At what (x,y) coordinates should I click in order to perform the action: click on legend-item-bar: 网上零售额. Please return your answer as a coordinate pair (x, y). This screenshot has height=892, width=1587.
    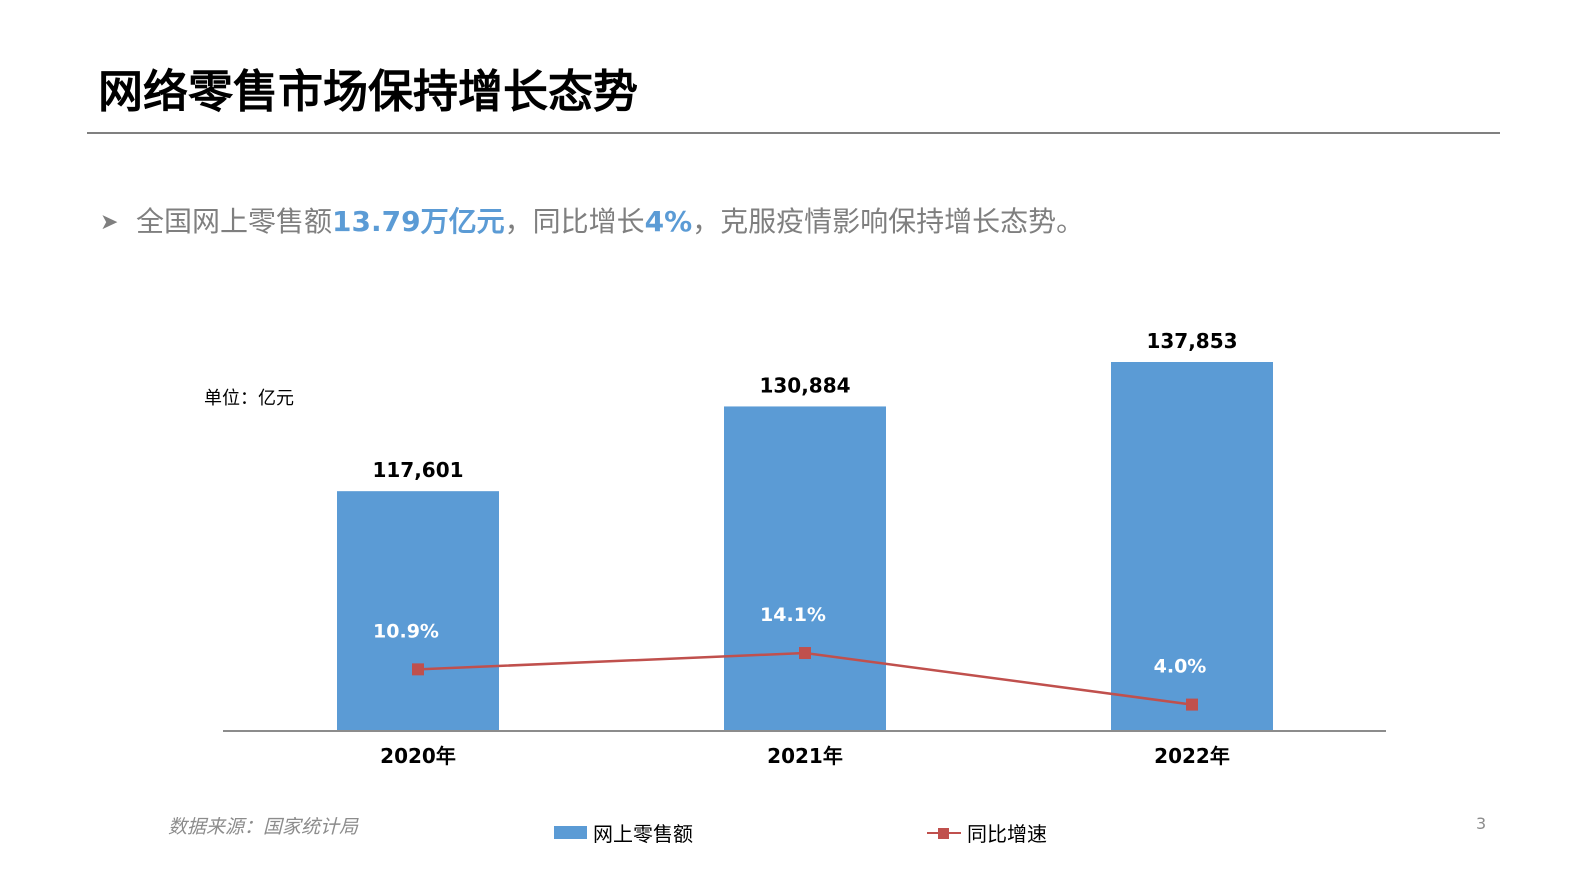
    Looking at the image, I should click on (623, 832).